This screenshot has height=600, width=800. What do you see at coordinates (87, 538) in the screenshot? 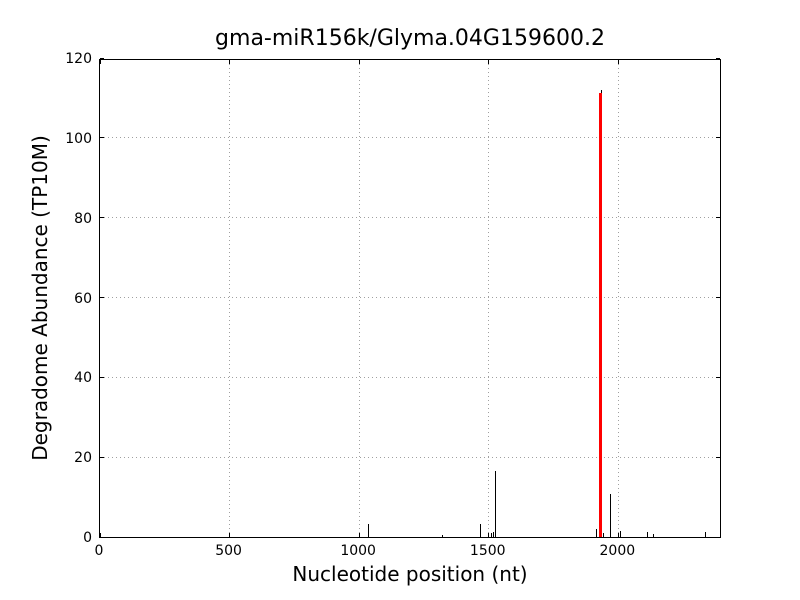
I see `y-tick-label: 0` at bounding box center [87, 538].